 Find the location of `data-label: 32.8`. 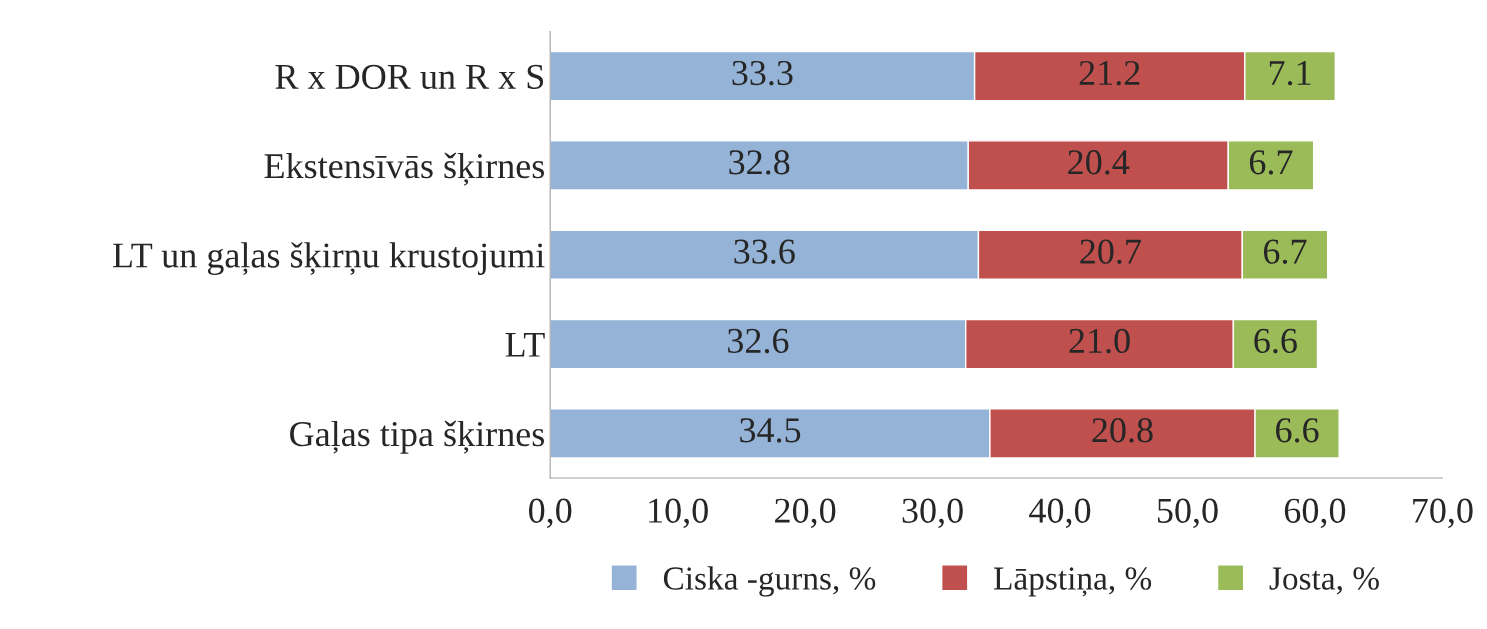

data-label: 32.8 is located at coordinates (759, 162).